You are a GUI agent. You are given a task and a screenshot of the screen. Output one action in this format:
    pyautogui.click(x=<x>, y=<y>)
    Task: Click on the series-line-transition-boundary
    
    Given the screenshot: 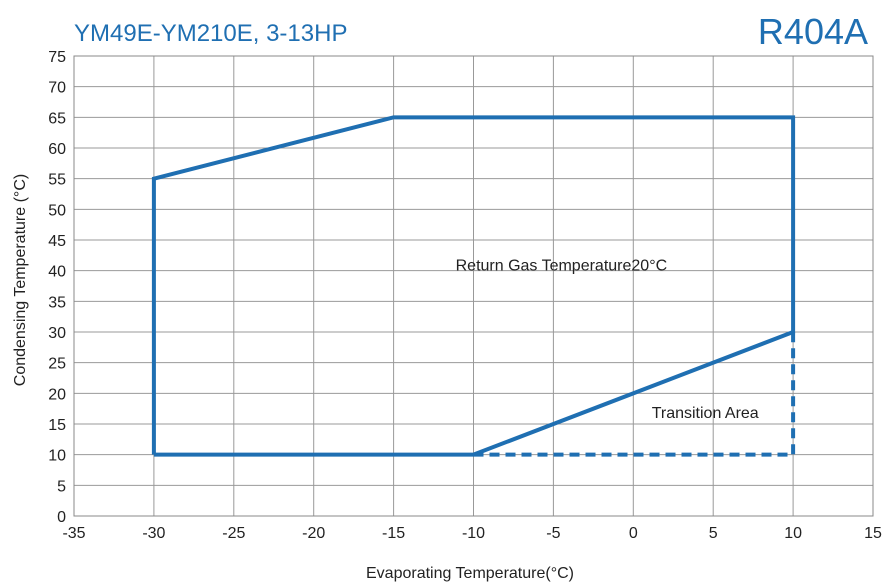 What is the action you would take?
    pyautogui.click(x=634, y=394)
    